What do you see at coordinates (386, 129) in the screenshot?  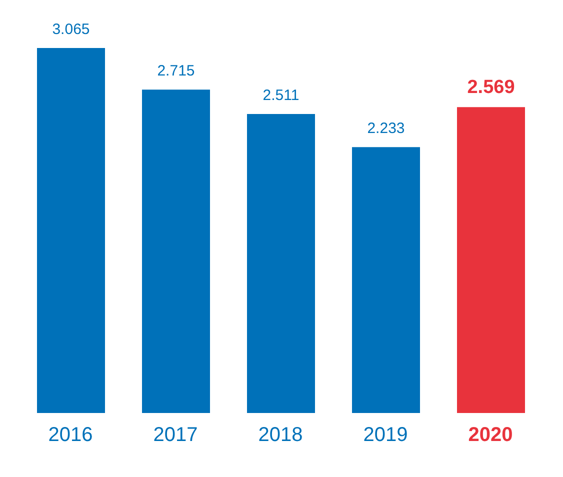 I see `data-label: 2.233` at bounding box center [386, 129].